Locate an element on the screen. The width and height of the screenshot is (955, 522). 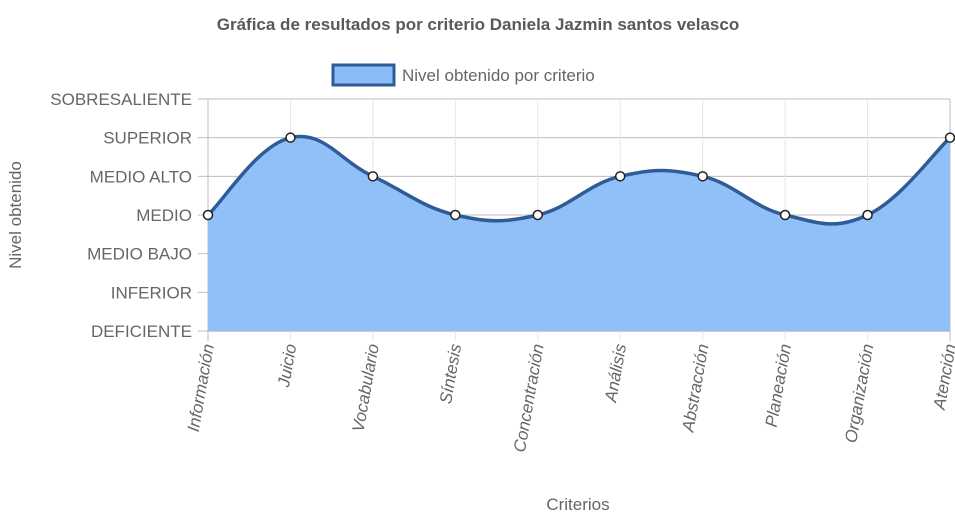
legend: Nivel obtenido por criterio is located at coordinates (463, 75).